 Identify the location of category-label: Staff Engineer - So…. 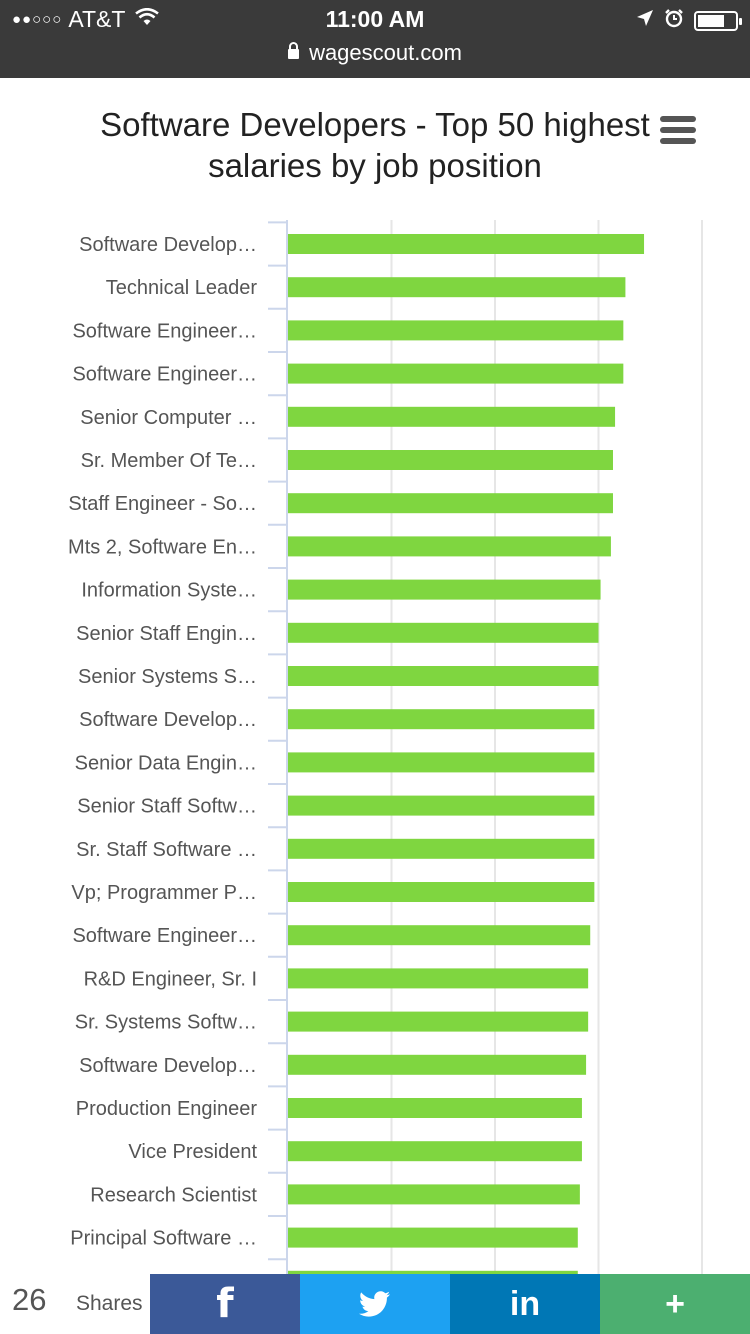
(162, 504).